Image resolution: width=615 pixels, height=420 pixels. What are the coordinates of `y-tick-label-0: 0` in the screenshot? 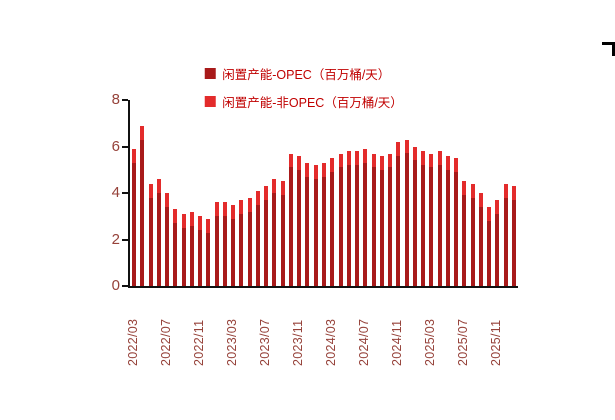 It's located at (115, 285).